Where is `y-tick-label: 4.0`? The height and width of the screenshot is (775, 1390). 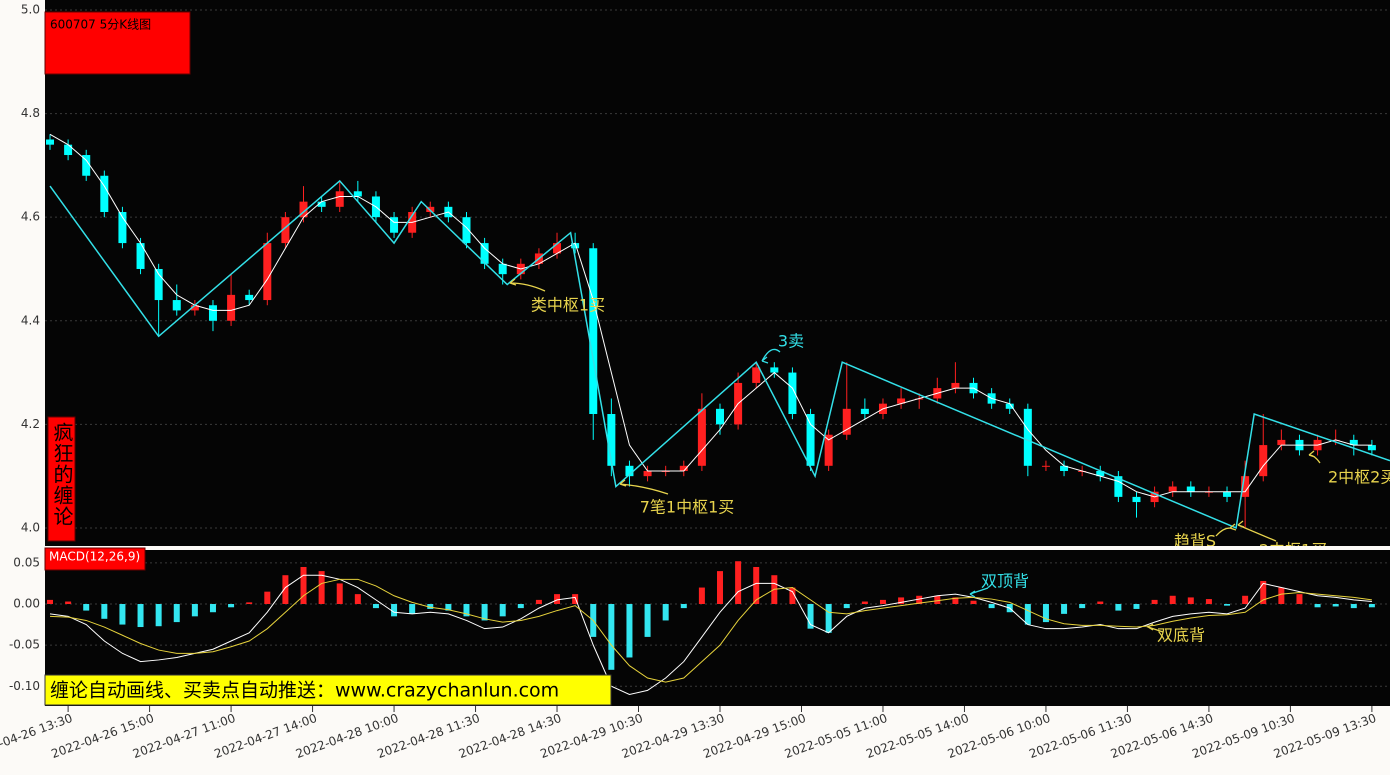
y-tick-label: 4.0 is located at coordinates (30, 527).